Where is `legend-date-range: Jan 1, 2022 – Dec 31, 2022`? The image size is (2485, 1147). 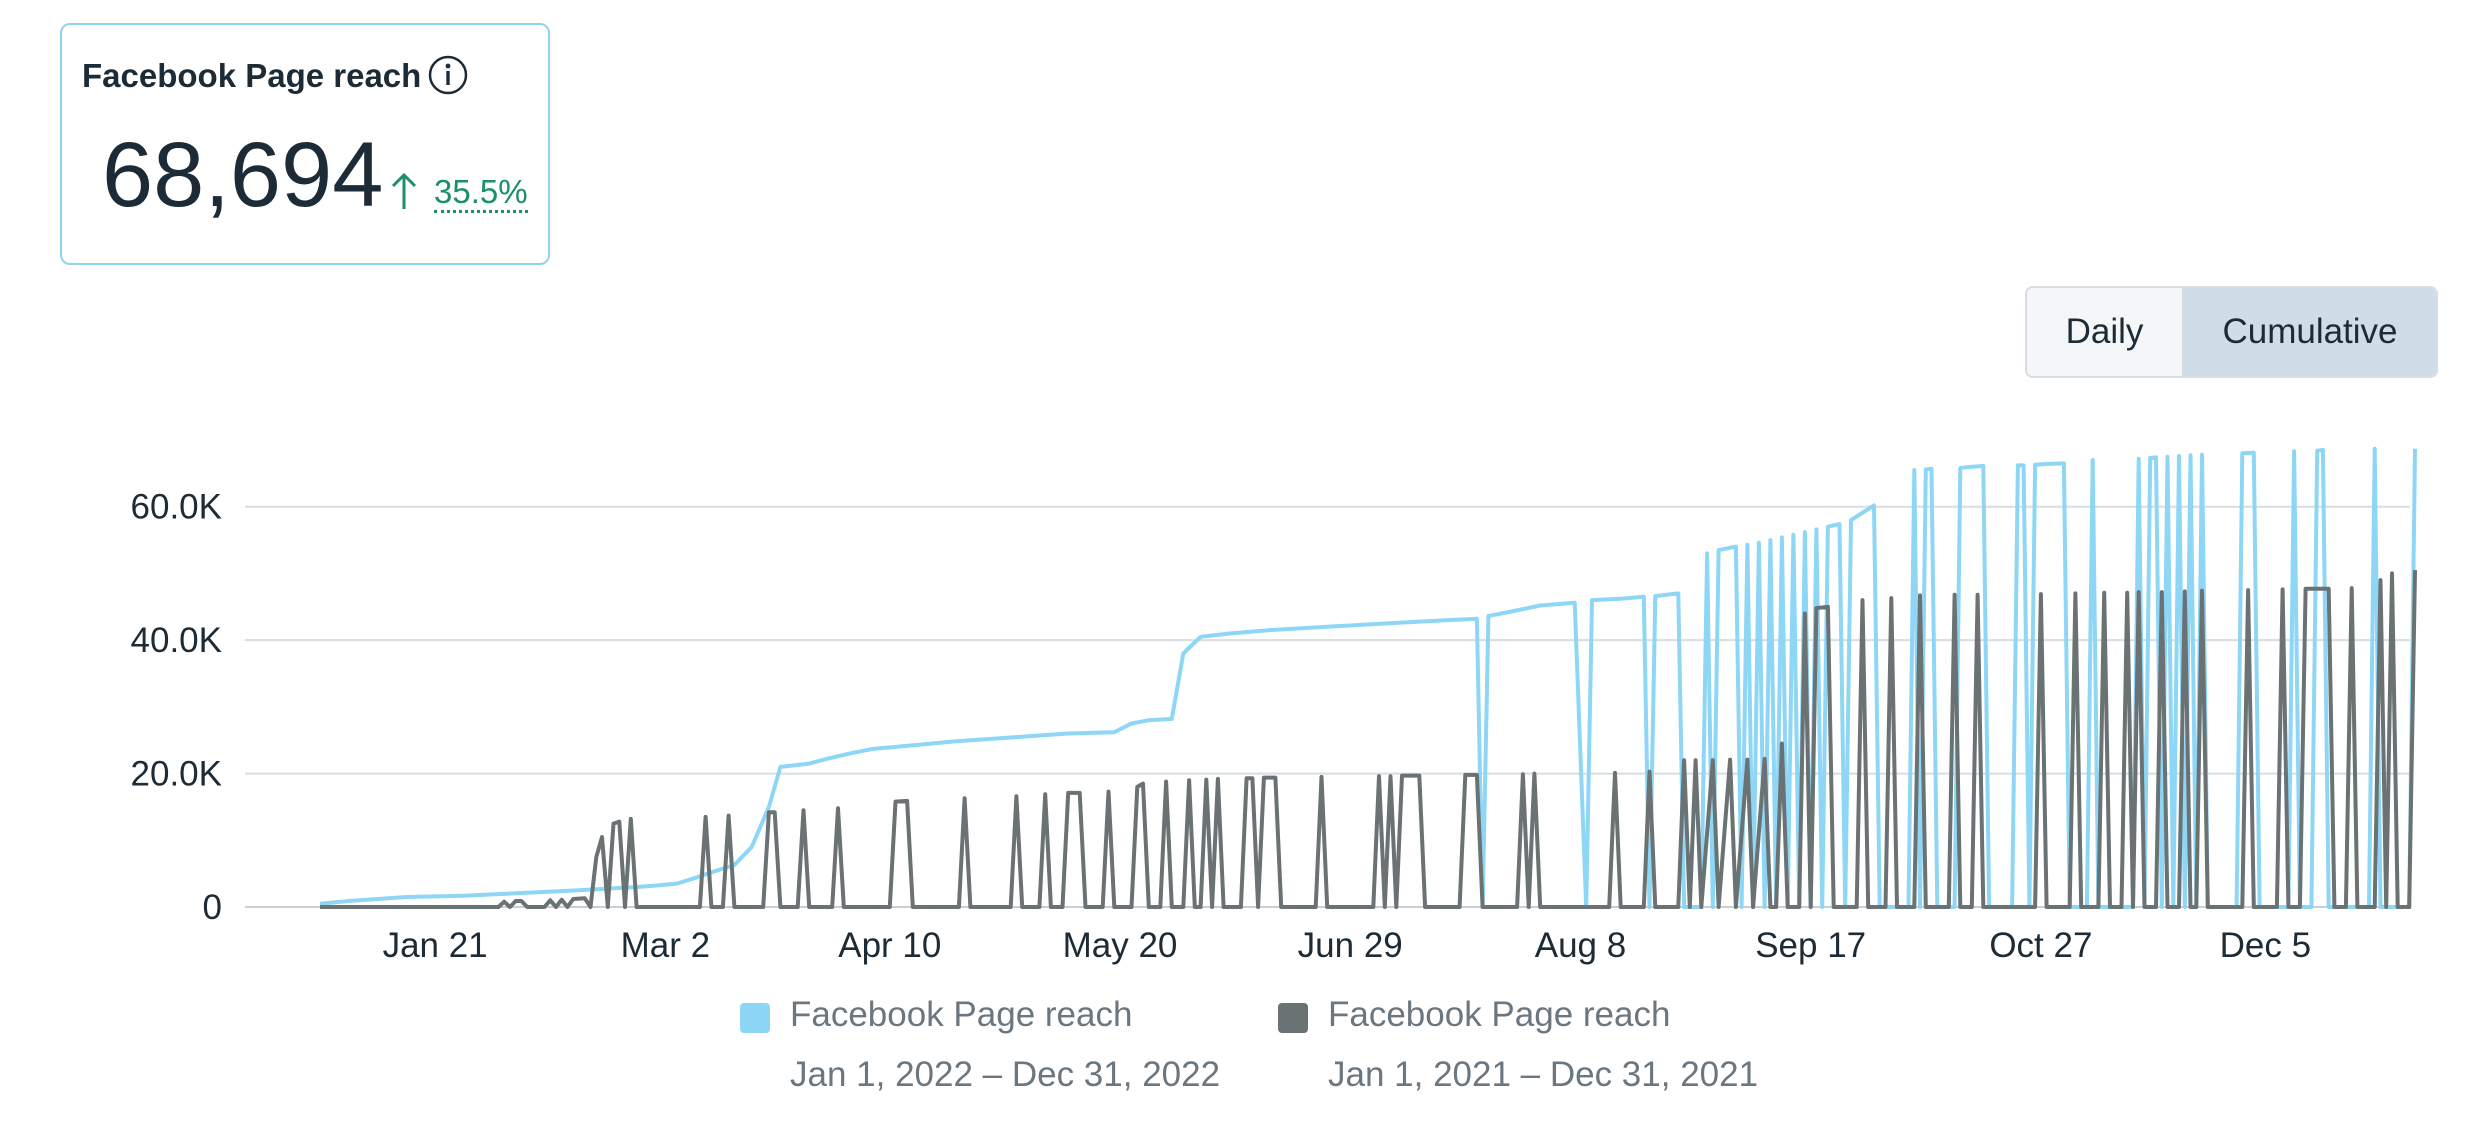
legend-date-range: Jan 1, 2022 – Dec 31, 2022 is located at coordinates (1005, 1074).